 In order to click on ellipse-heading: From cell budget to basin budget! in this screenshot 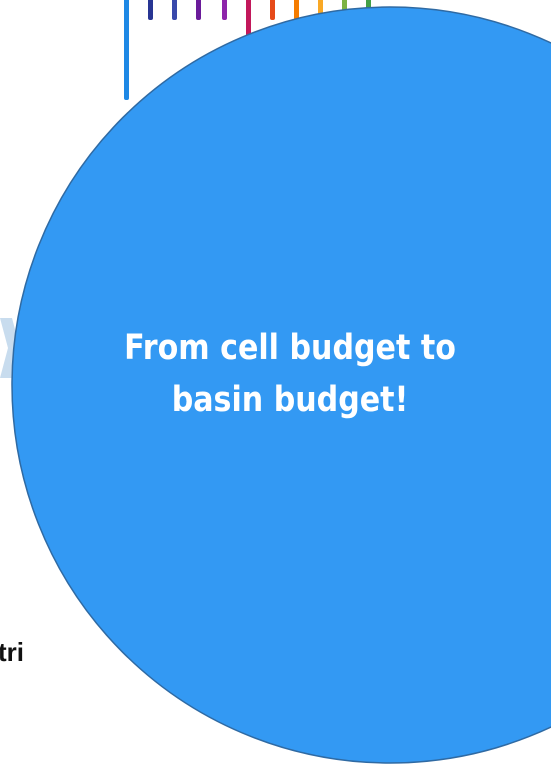, I will do `click(290, 374)`.